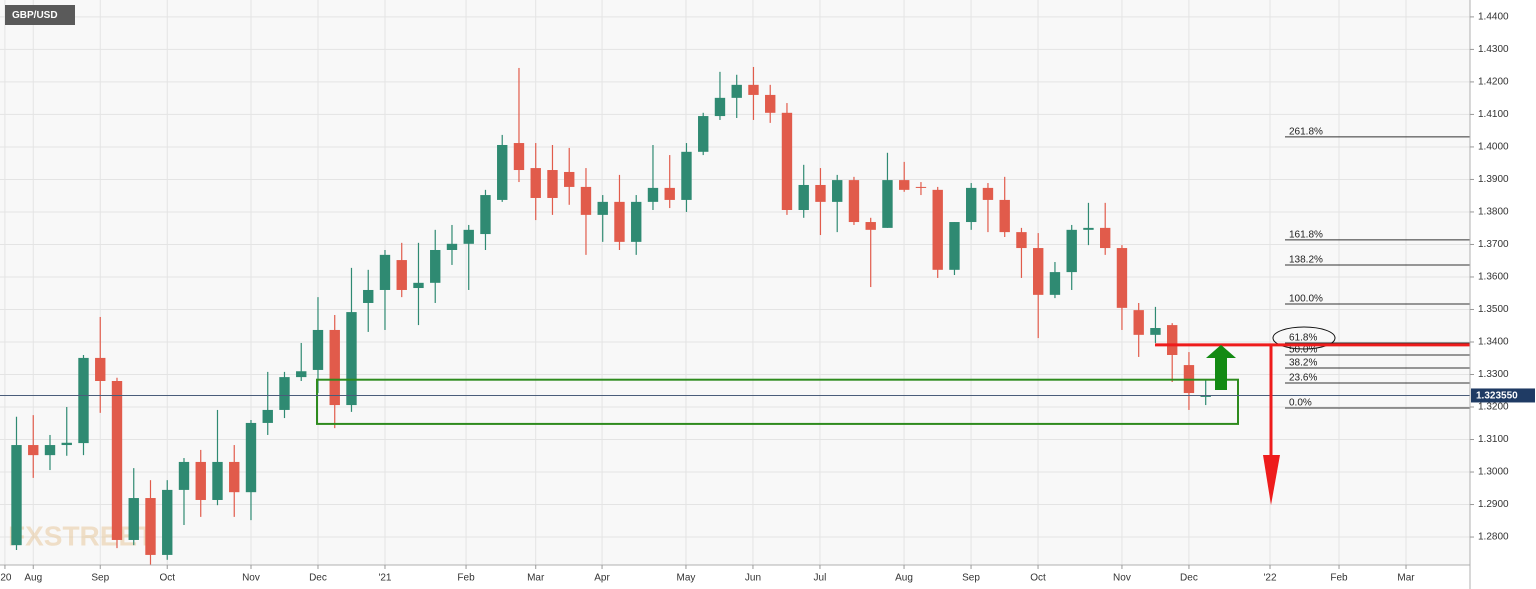 Image resolution: width=1536 pixels, height=589 pixels. What do you see at coordinates (40, 15) in the screenshot?
I see `symbol-box` at bounding box center [40, 15].